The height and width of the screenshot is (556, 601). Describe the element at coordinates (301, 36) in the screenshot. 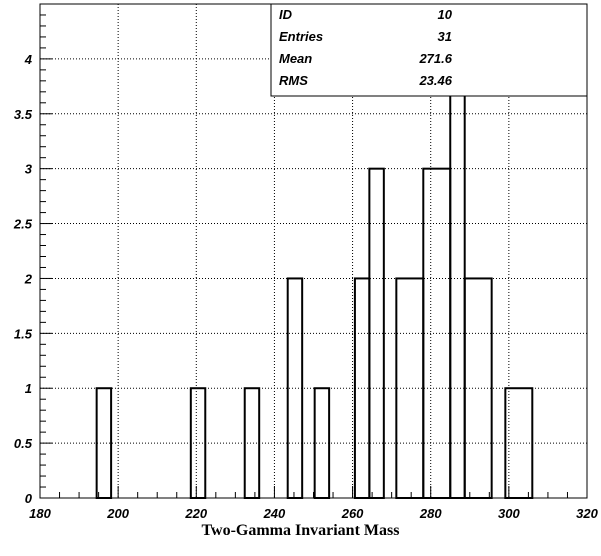

I see `stat-label: Entries` at that location.